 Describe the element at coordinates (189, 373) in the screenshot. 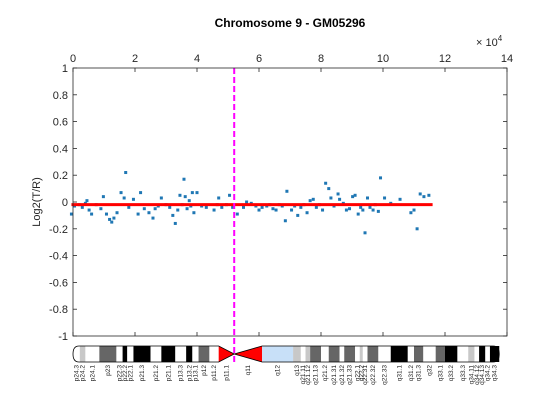

I see `band-label: p13.2` at that location.